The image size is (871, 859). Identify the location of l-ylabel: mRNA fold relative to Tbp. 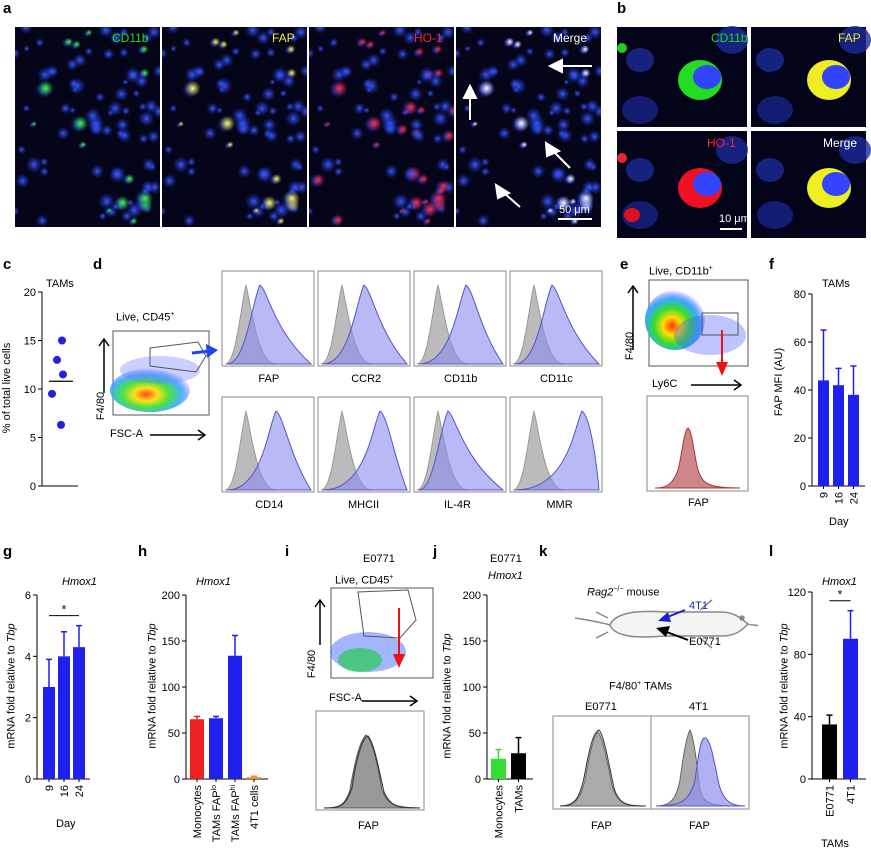
(785, 685).